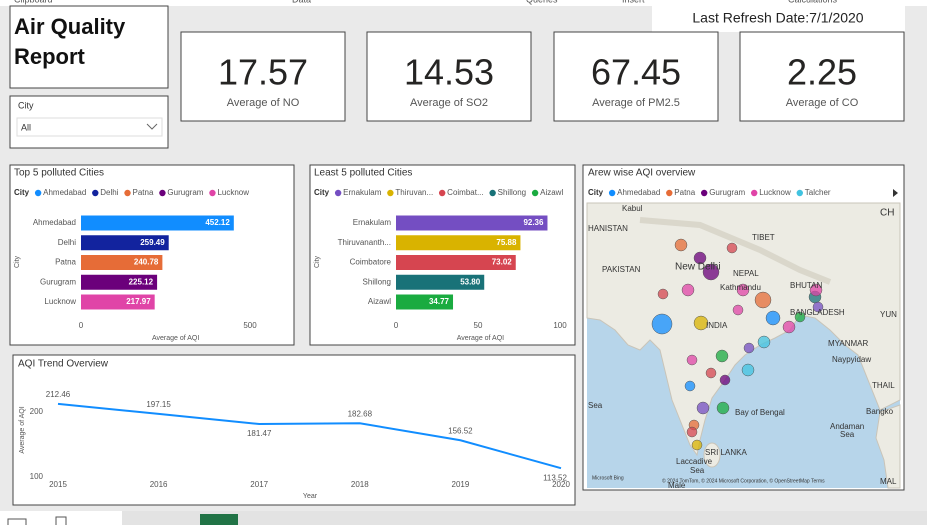 Image resolution: width=927 pixels, height=525 pixels. Describe the element at coordinates (159, 484) in the screenshot. I see `x-tick-label: 2016` at that location.